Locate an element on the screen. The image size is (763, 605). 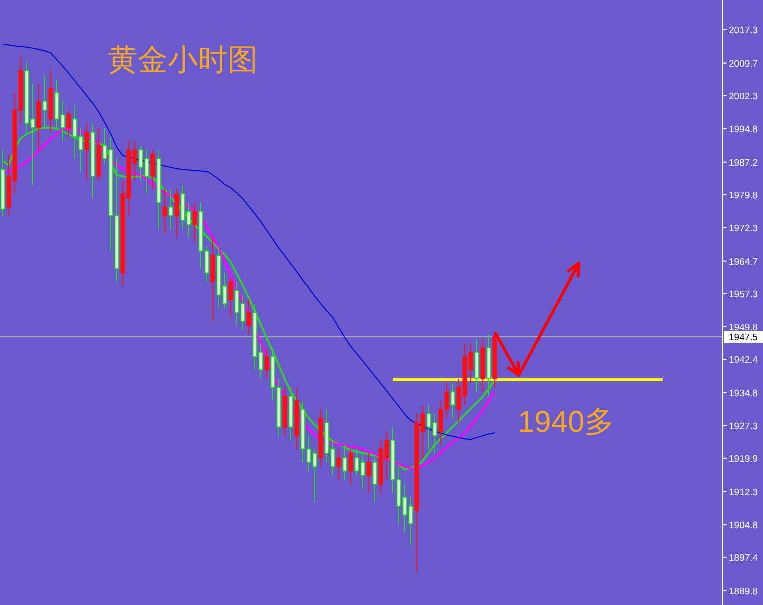
annotation: 1940多 is located at coordinates (566, 422).